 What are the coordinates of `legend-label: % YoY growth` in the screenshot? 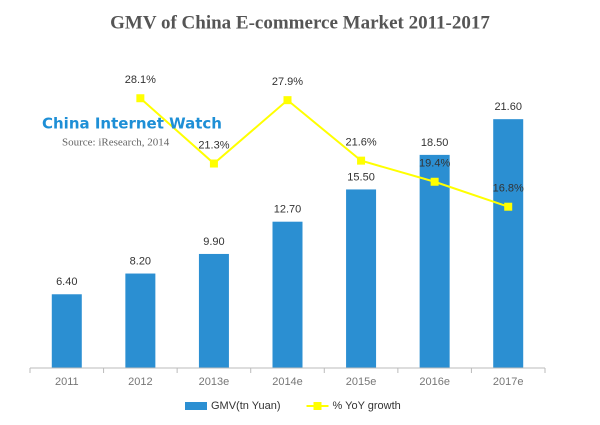 It's located at (367, 406).